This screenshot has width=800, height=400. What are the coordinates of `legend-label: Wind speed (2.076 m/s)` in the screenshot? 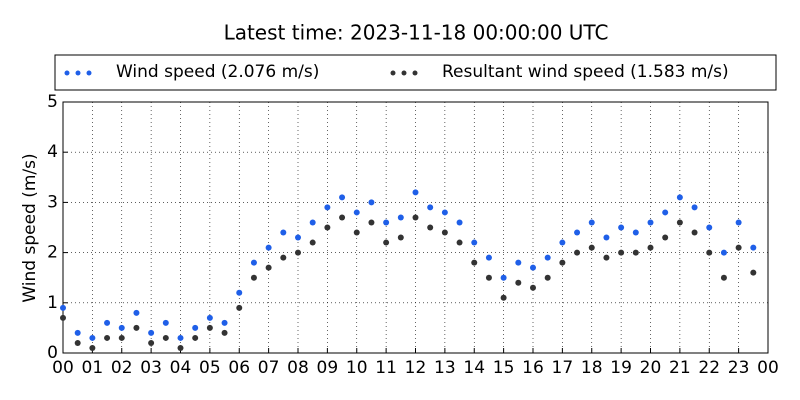 It's located at (217, 72).